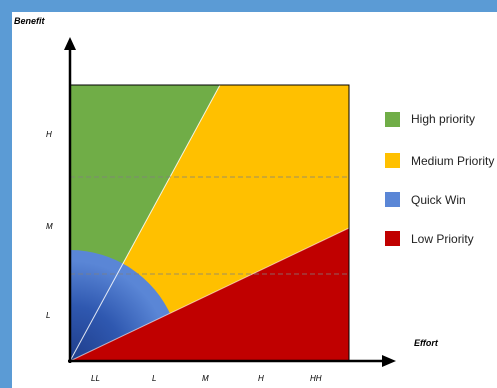  Describe the element at coordinates (205, 378) in the screenshot. I see `x-level-m: M` at that location.